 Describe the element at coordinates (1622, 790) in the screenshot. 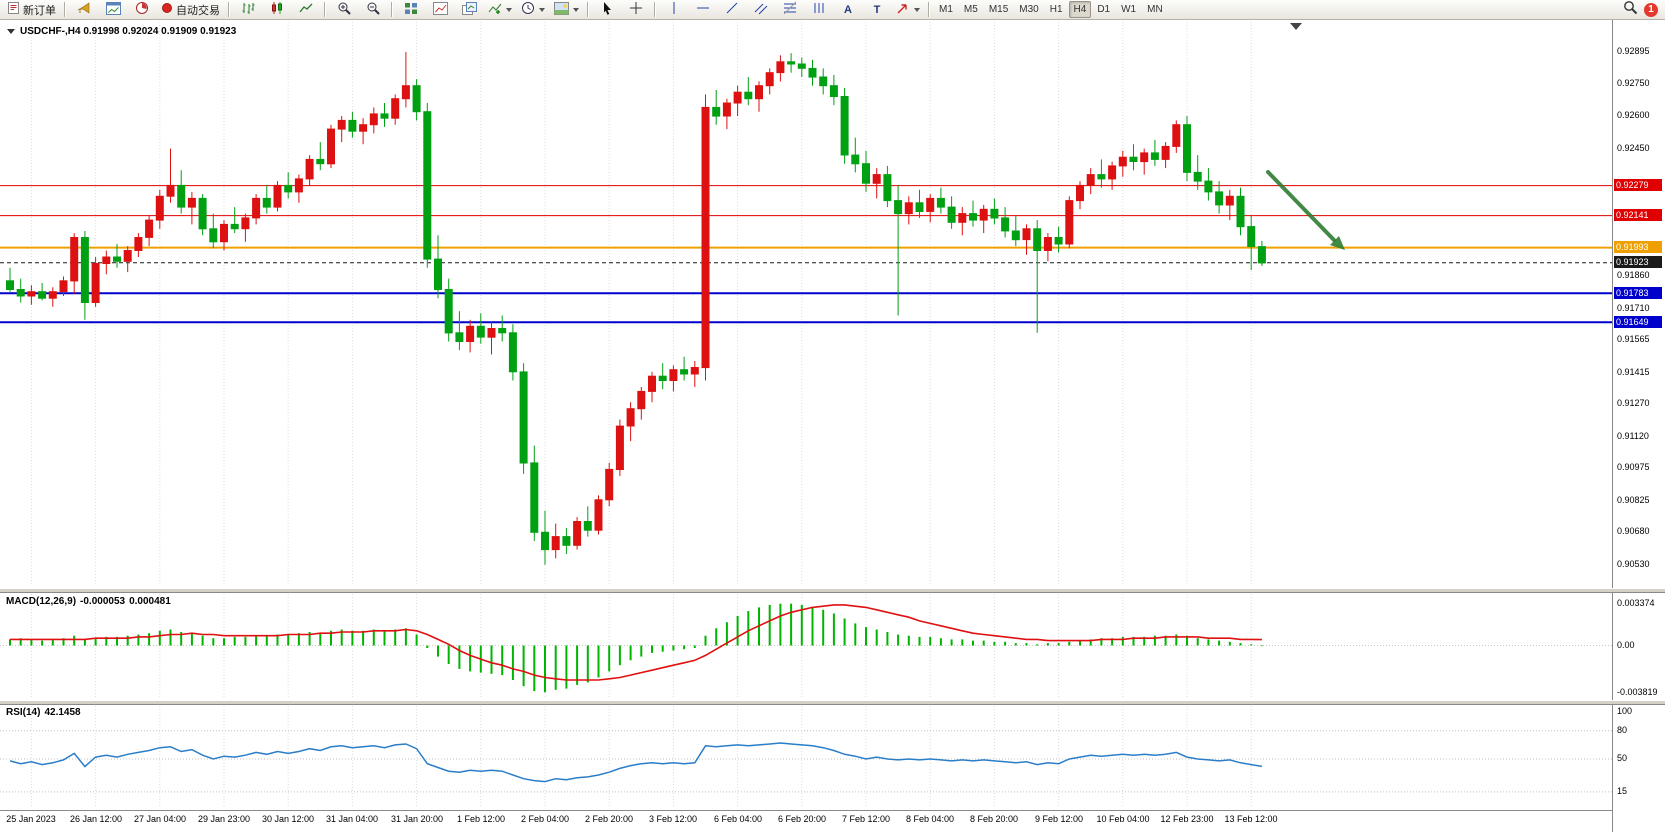

I see `rsi-axis-label: 15` at that location.